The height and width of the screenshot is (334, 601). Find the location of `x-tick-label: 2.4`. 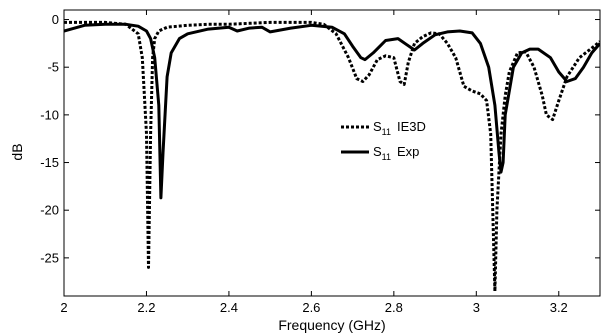

x-tick-label: 2.4 is located at coordinates (229, 307).